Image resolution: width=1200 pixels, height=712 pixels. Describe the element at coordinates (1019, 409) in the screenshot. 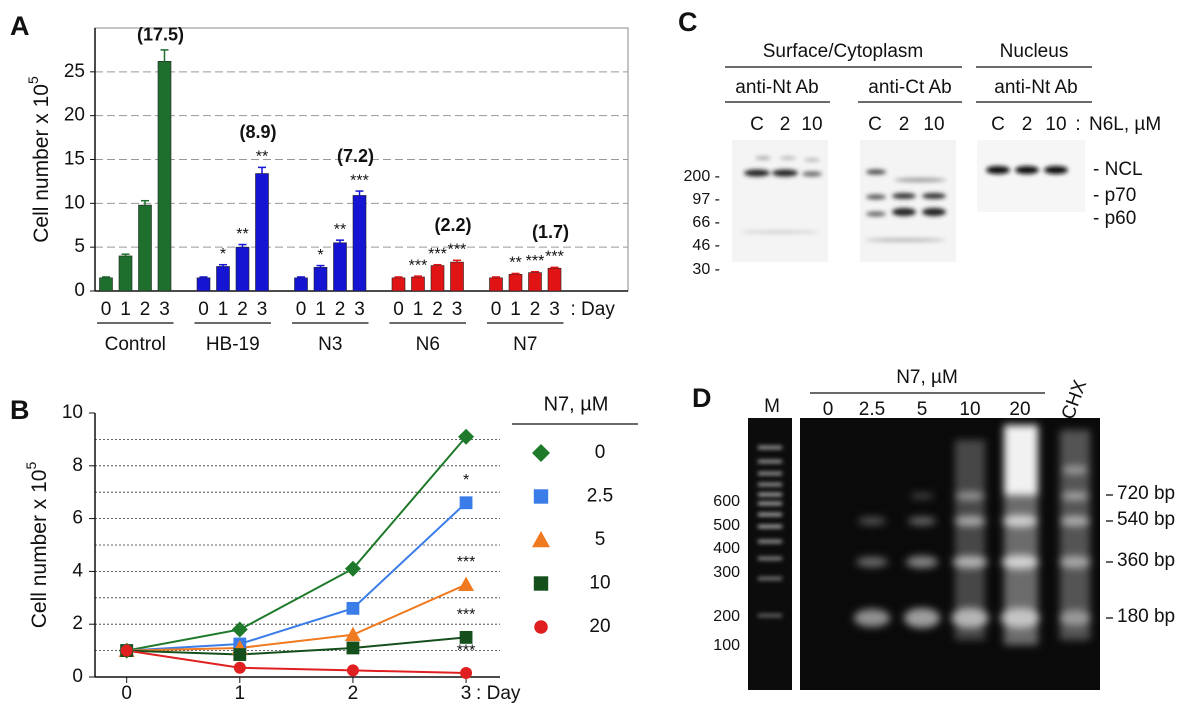

I see `lane-label: 20` at that location.